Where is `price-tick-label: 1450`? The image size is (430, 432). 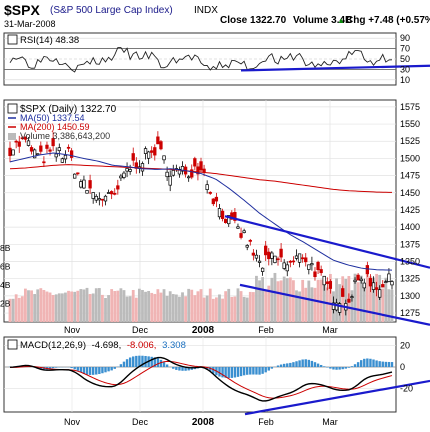
price-tick-label: 1450 is located at coordinates (410, 193).